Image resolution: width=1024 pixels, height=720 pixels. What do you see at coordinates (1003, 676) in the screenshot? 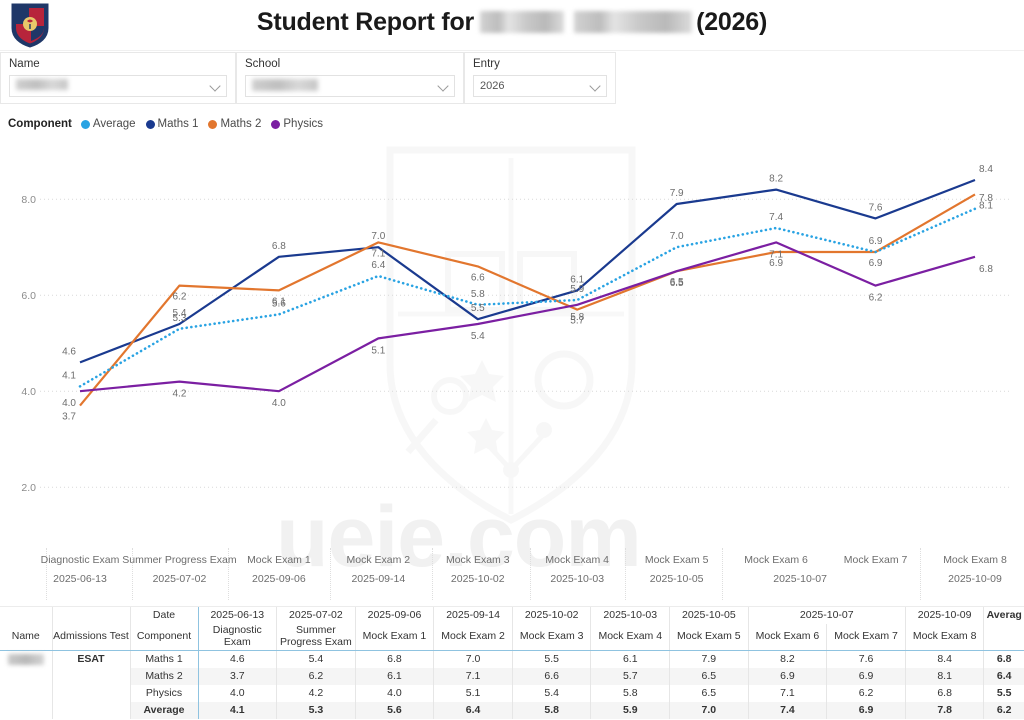
I see `row-average-cell: 6.4` at bounding box center [1003, 676].